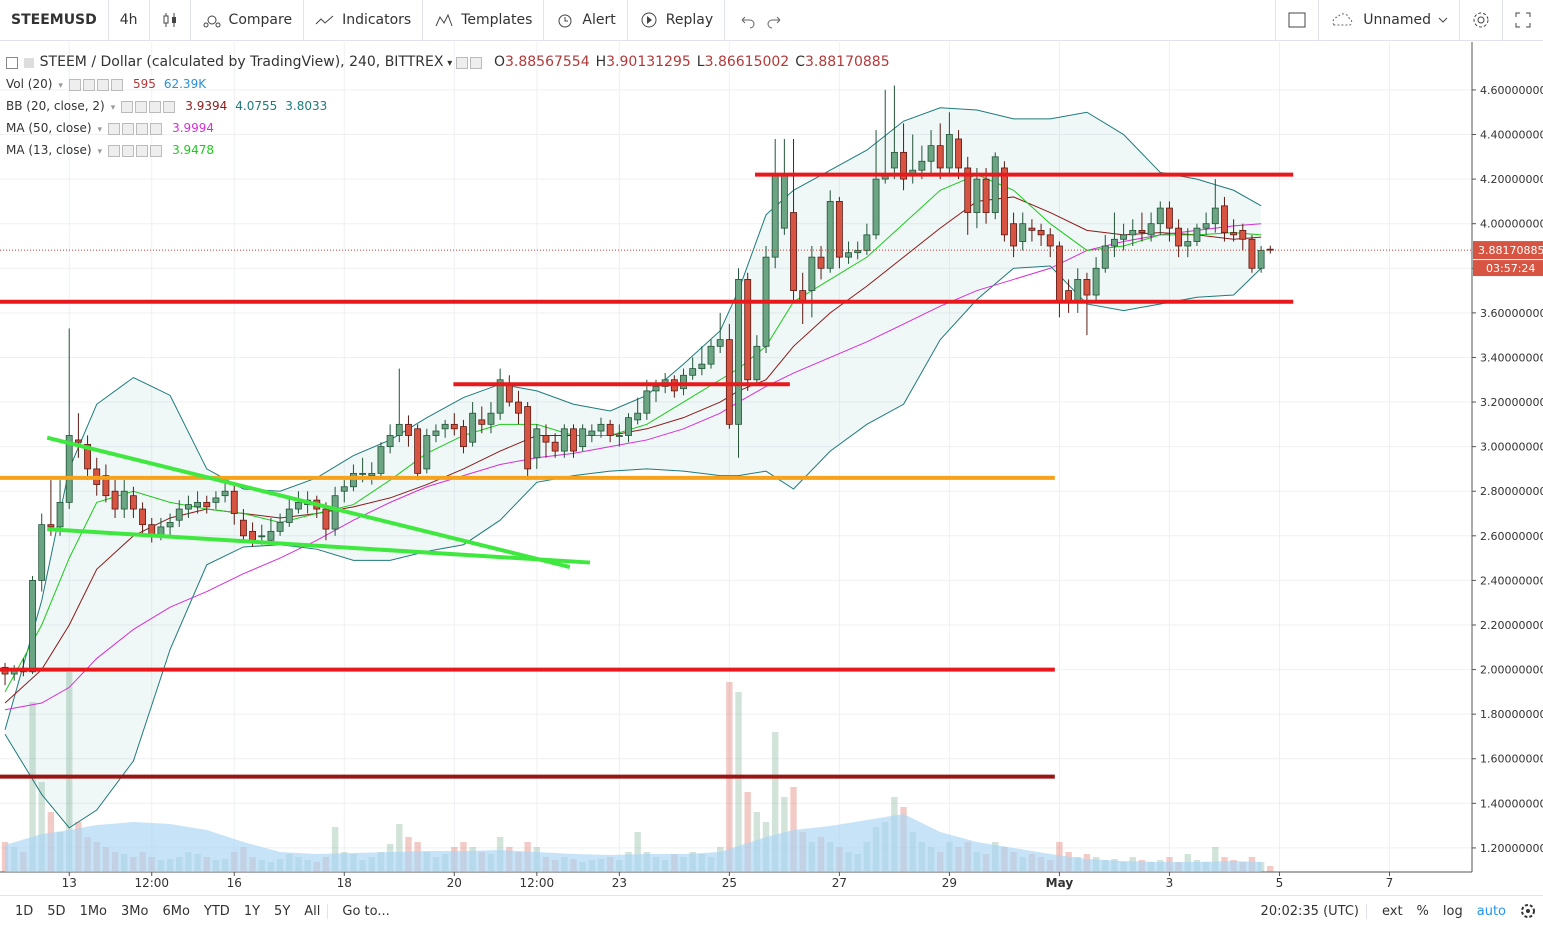 The height and width of the screenshot is (926, 1543). I want to click on compare-button: Compare, so click(248, 20).